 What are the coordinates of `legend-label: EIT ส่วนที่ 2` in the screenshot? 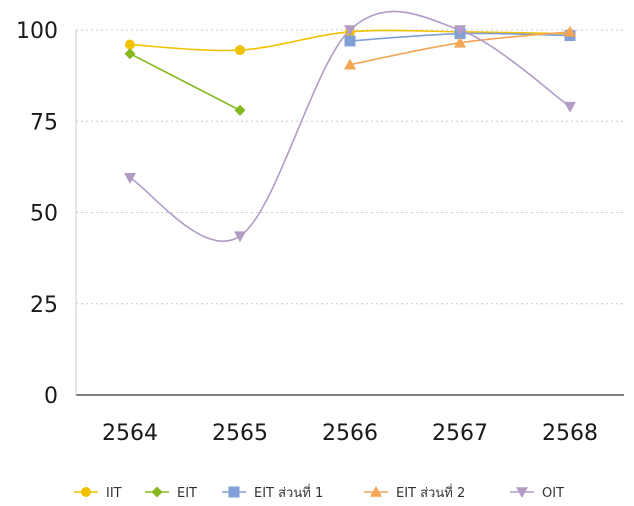 It's located at (430, 492).